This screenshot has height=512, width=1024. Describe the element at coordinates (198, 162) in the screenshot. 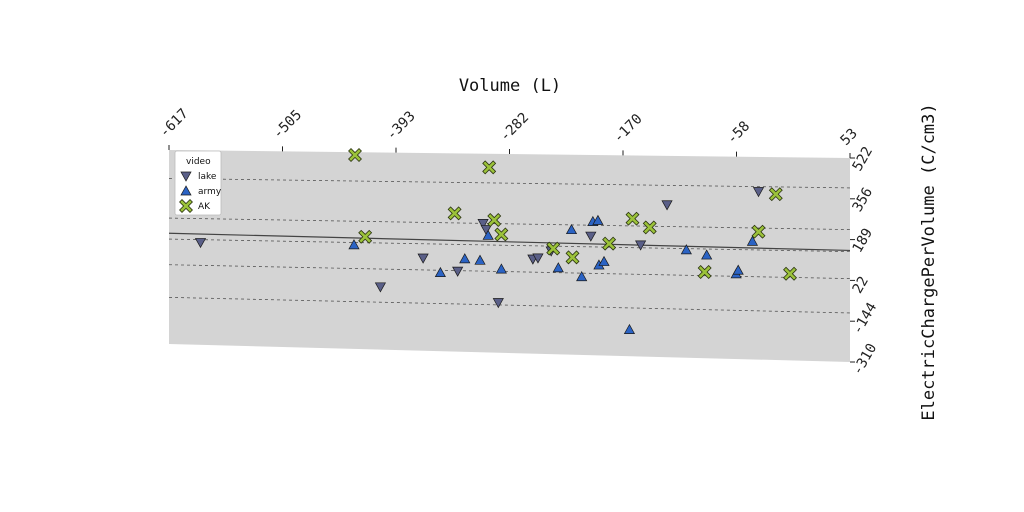

I see `legend-title: video` at that location.